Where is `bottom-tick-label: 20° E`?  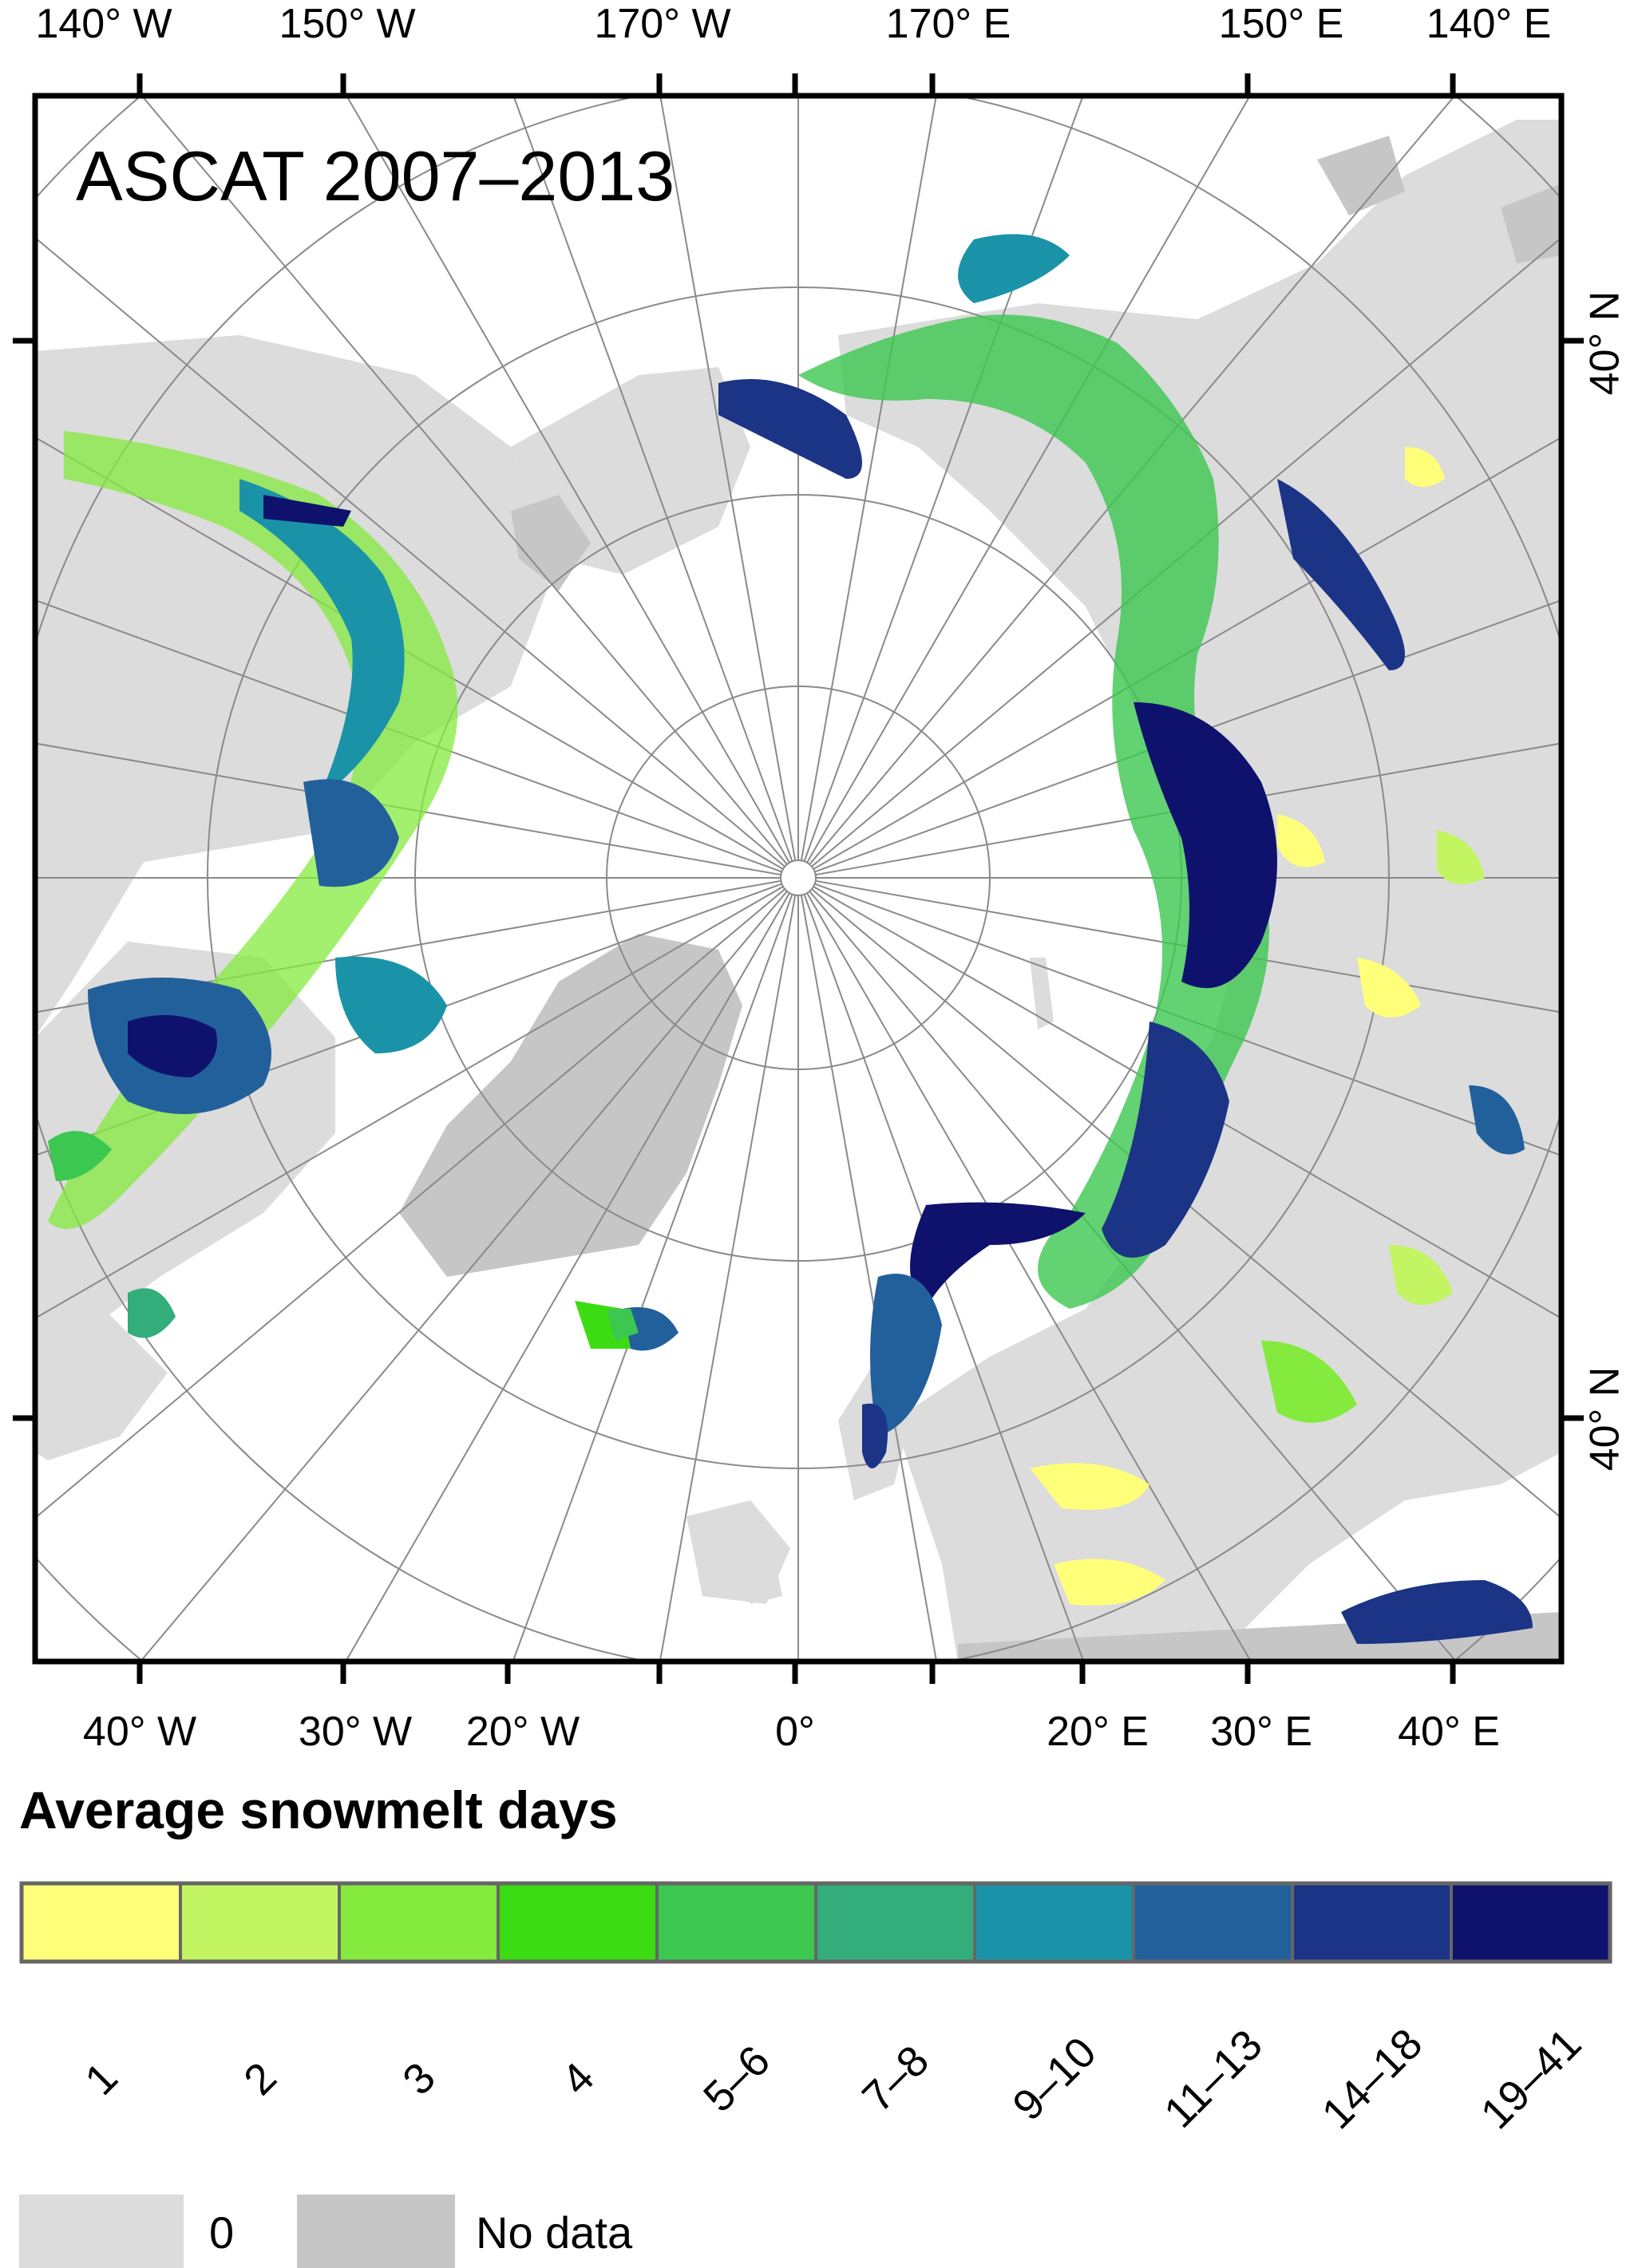 bottom-tick-label: 20° E is located at coordinates (1098, 1732).